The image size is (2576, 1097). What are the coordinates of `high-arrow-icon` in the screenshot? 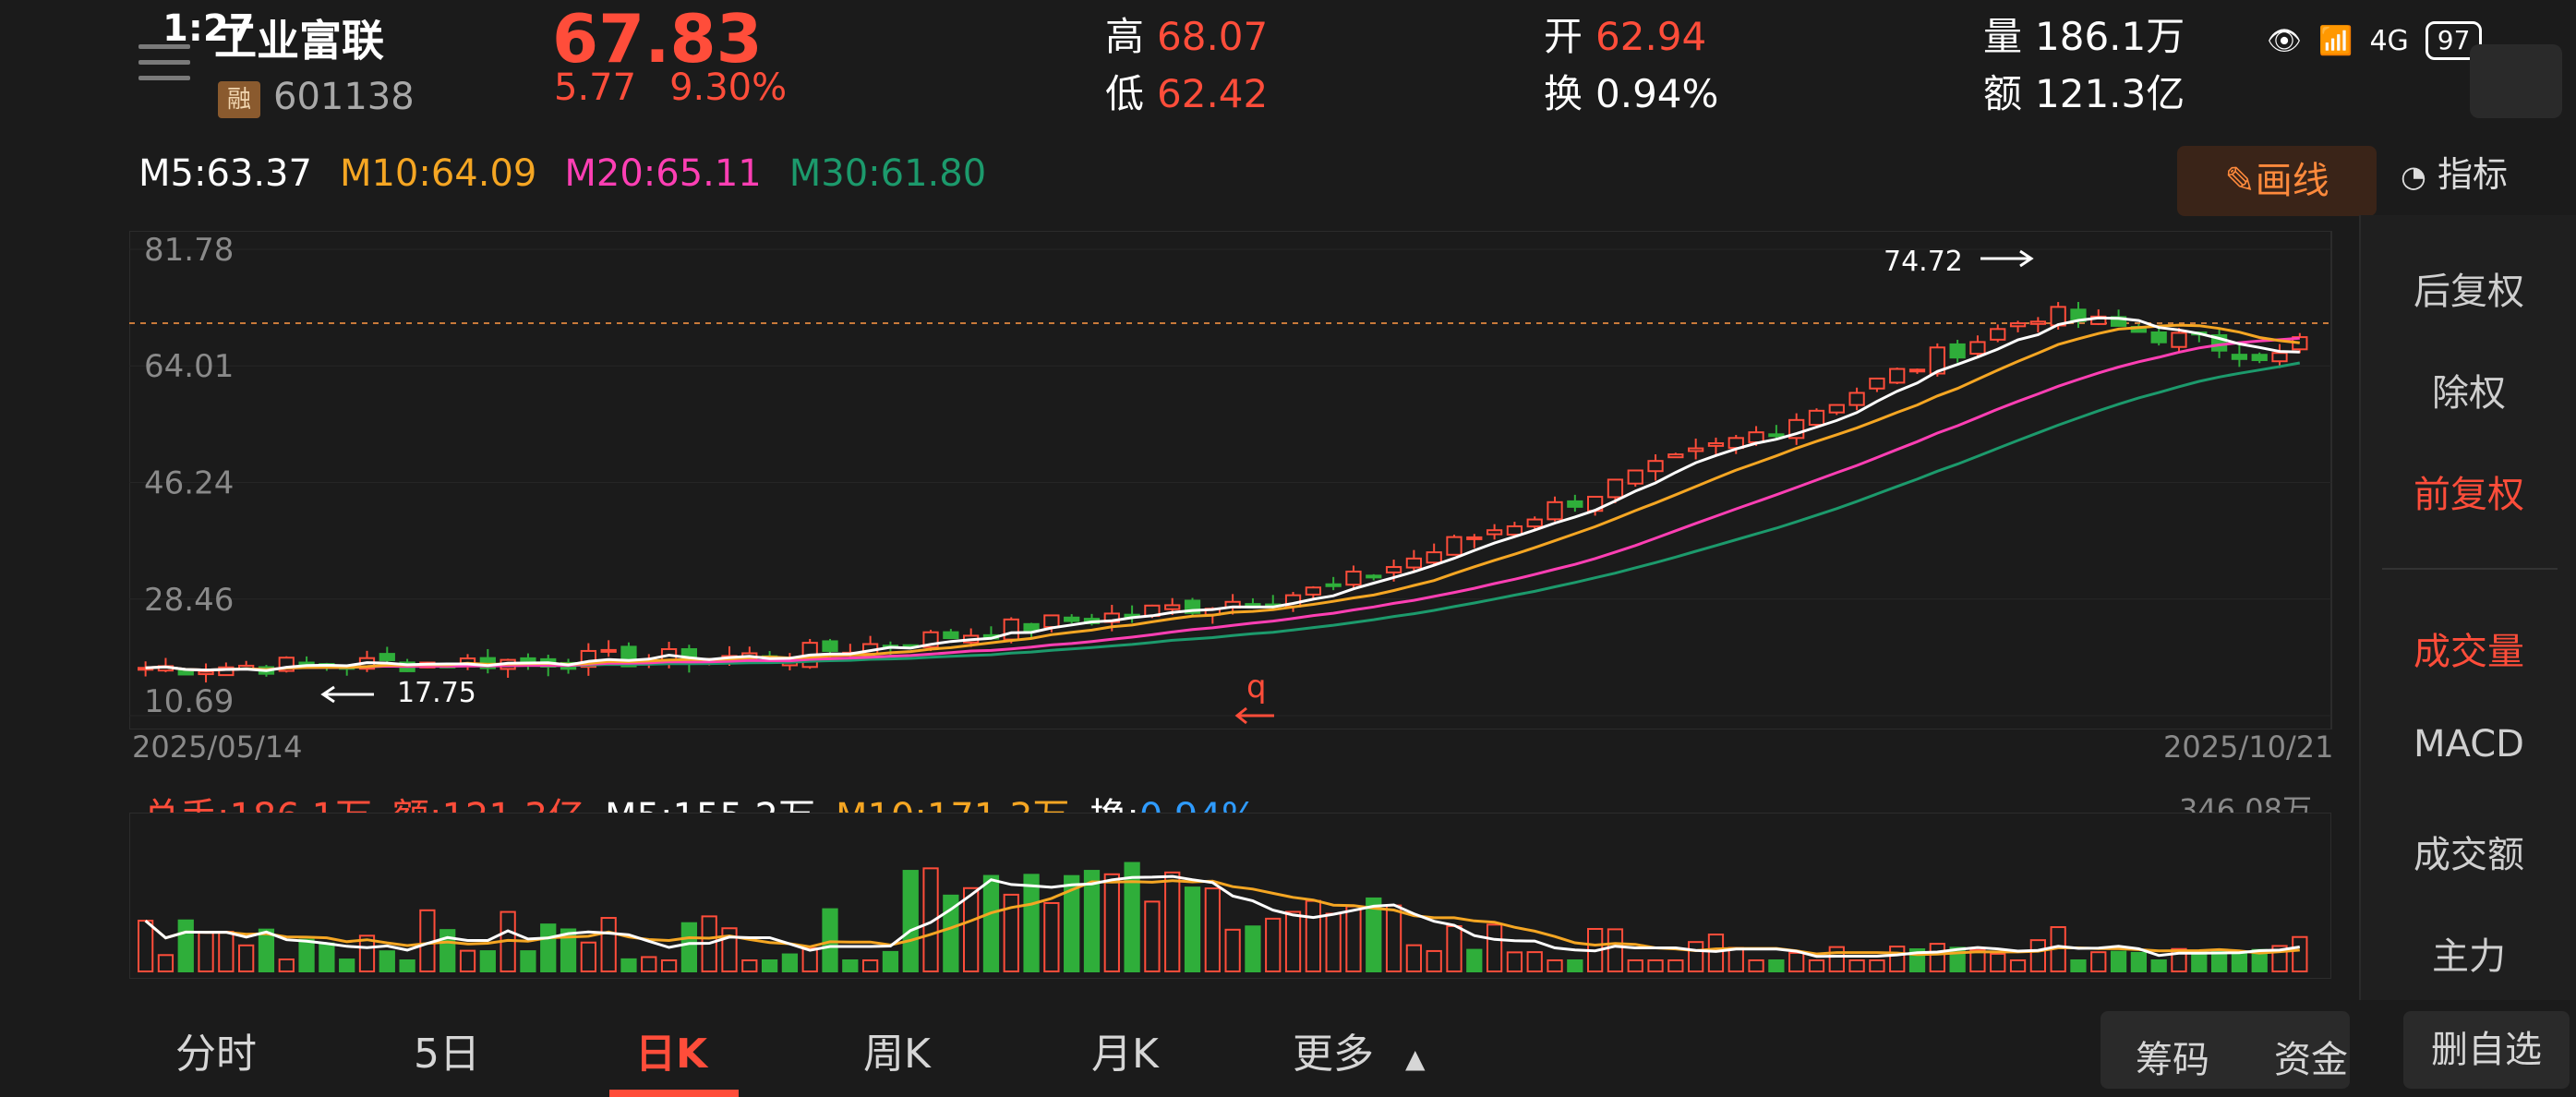 It's located at (2007, 258).